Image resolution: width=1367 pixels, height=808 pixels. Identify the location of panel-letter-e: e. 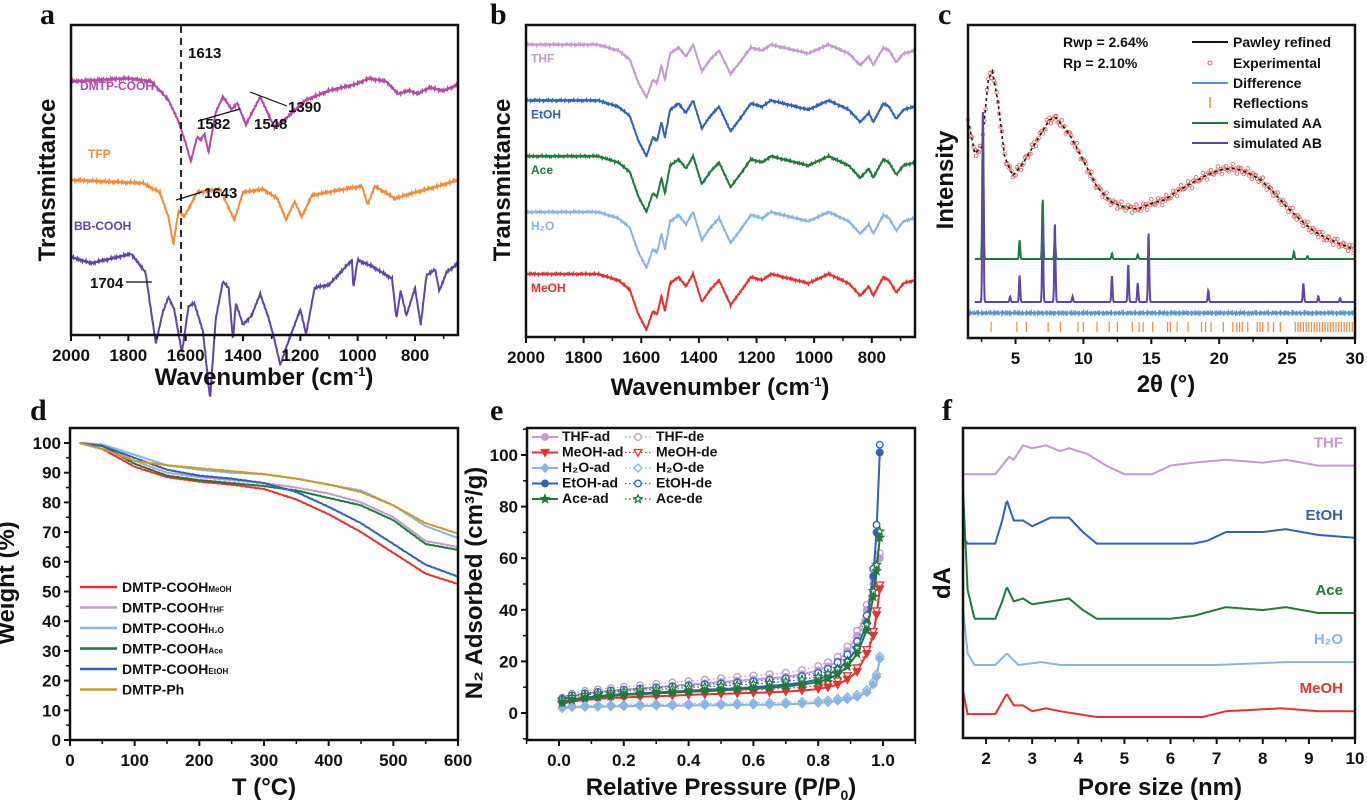
(496, 410).